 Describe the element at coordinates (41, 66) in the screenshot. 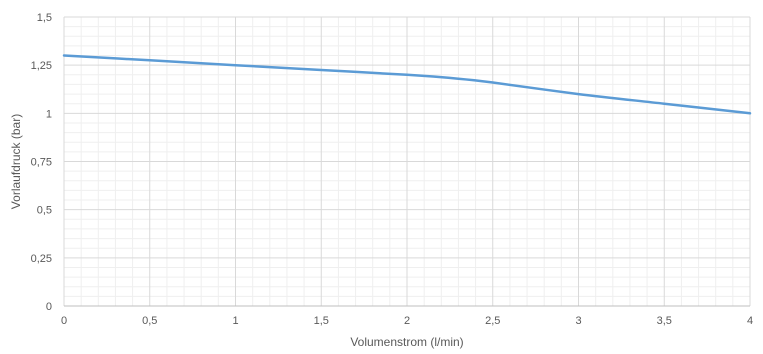

I see `y-tick-label: 1,25` at that location.